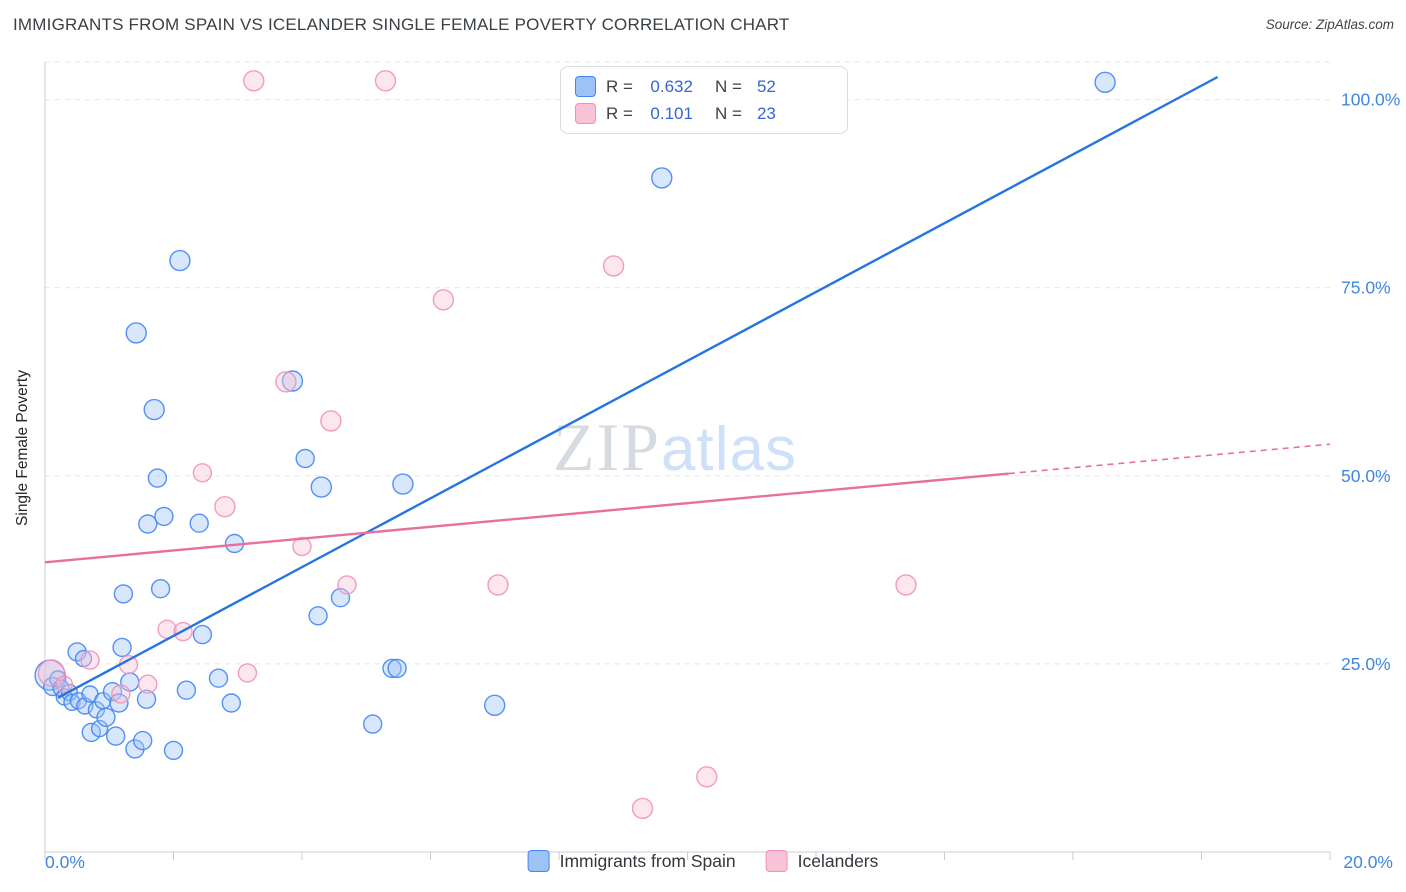  Describe the element at coordinates (776, 861) in the screenshot. I see `icelanders-series-swatch` at that location.